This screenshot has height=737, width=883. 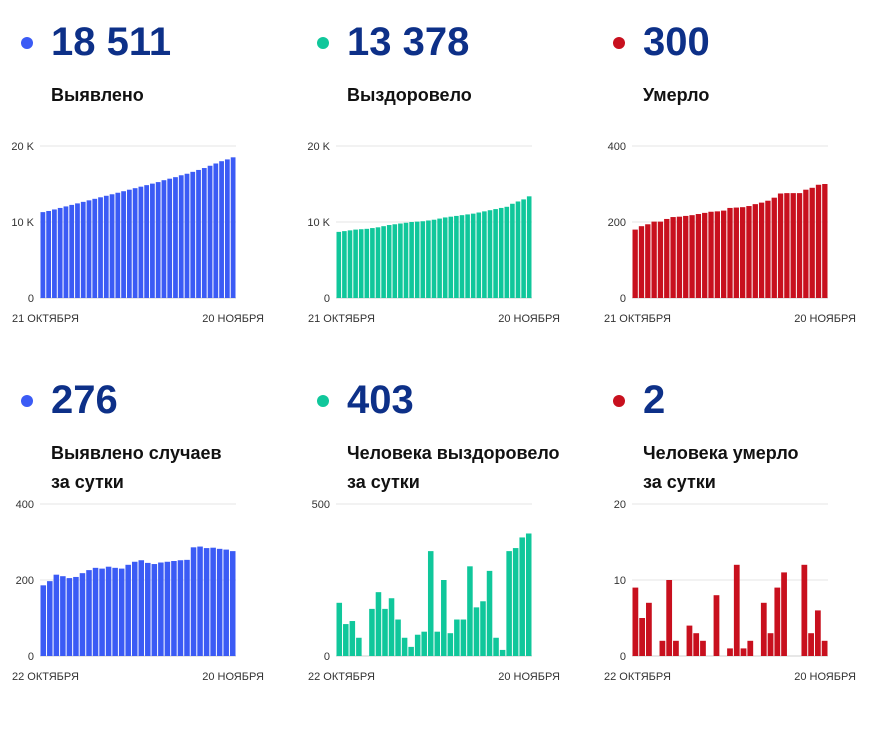 I want to click on bar-chart: 0 200 400 21 ОКТЯБРЯ 20 НОЯБРЯ, so click(x=730, y=233).